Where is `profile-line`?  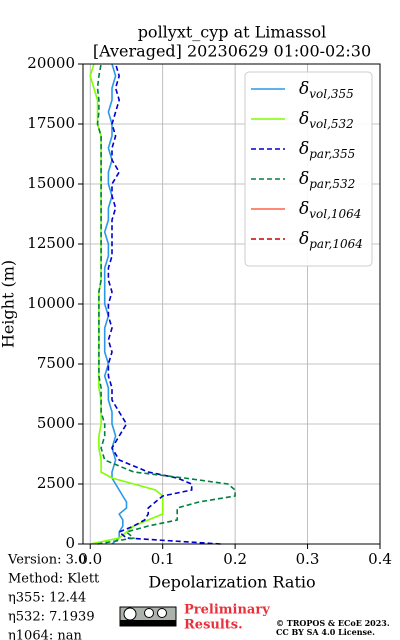 profile-line is located at coordinates (115, 304).